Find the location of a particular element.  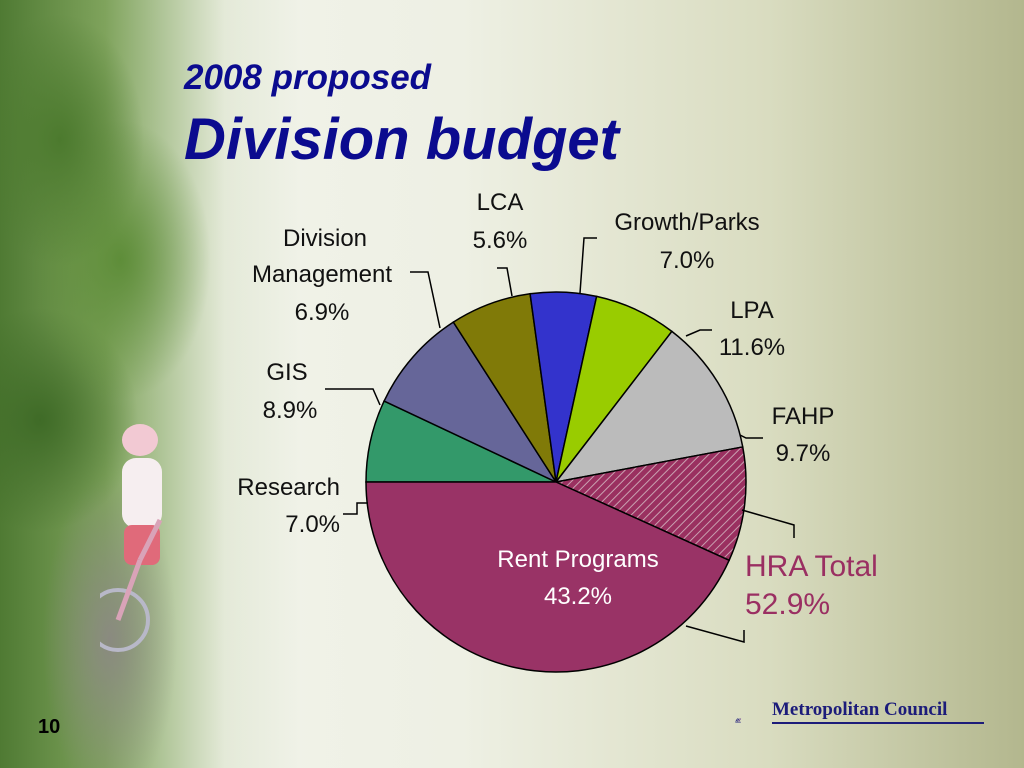

slice-value-label: 6.9% is located at coordinates (322, 312).